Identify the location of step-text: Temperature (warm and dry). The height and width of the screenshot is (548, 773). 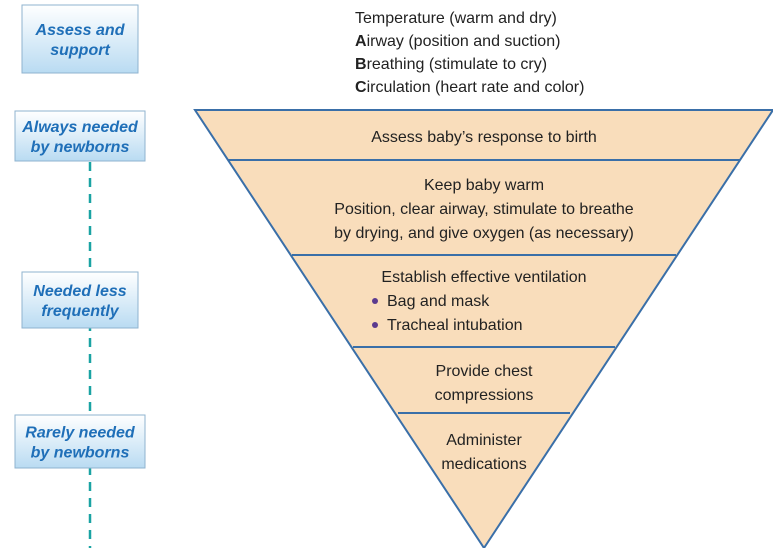
(456, 18).